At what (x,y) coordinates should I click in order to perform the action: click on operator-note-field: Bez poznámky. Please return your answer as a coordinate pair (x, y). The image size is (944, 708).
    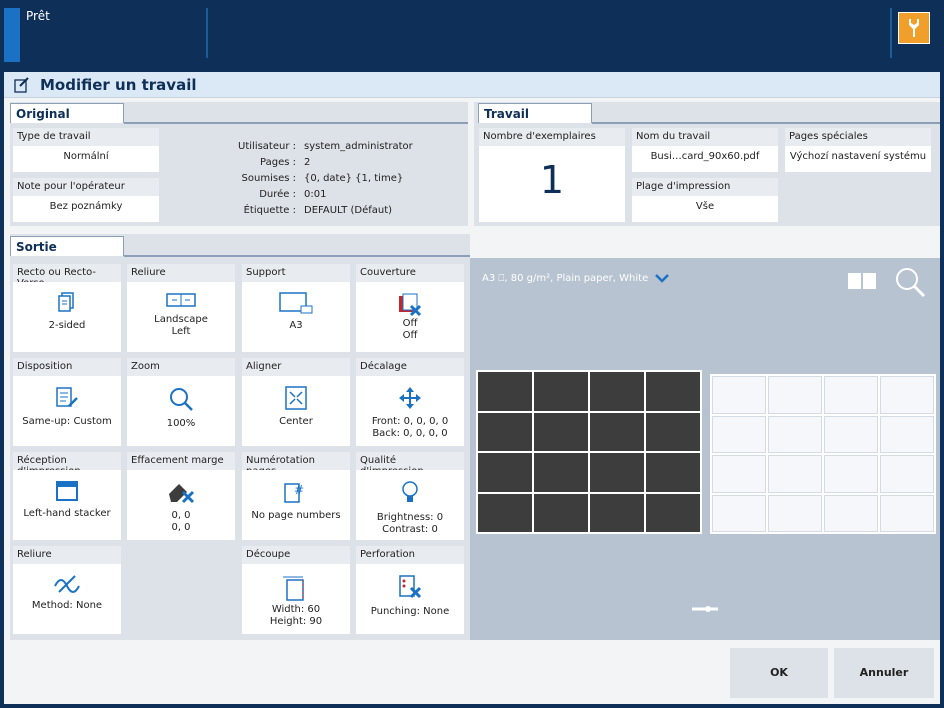
    Looking at the image, I should click on (86, 209).